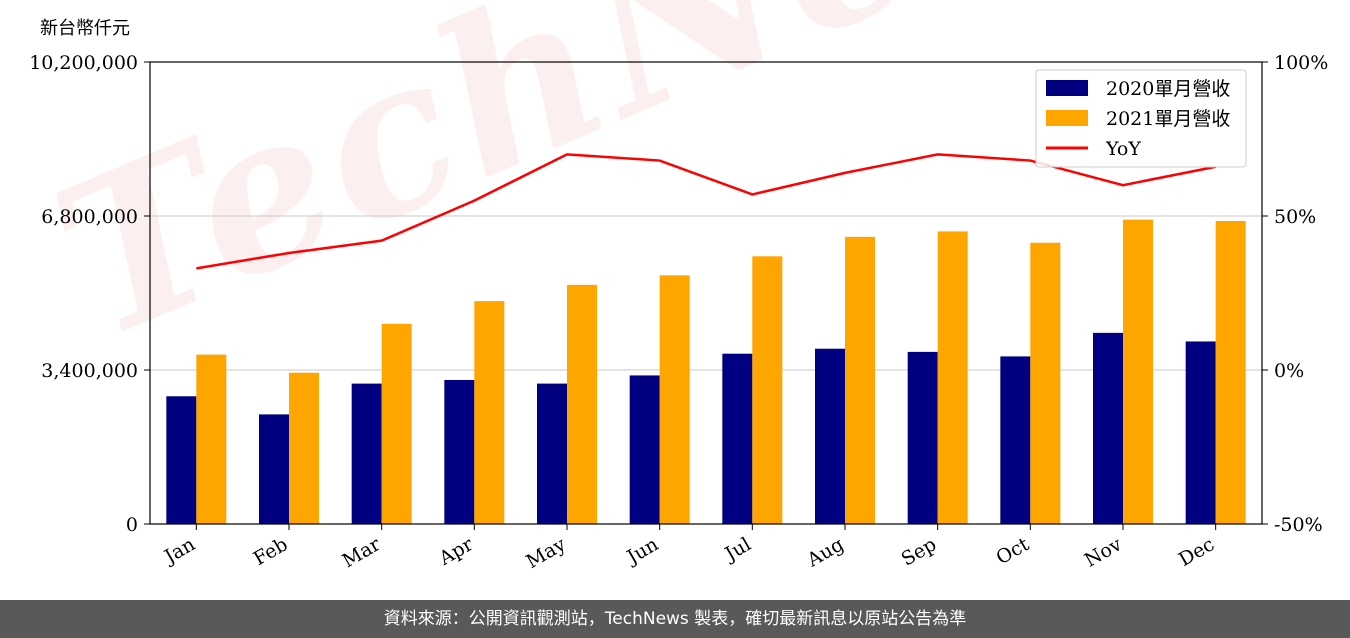 Image resolution: width=1350 pixels, height=638 pixels. What do you see at coordinates (552, 453) in the screenshot?
I see `bar-2020-may` at bounding box center [552, 453].